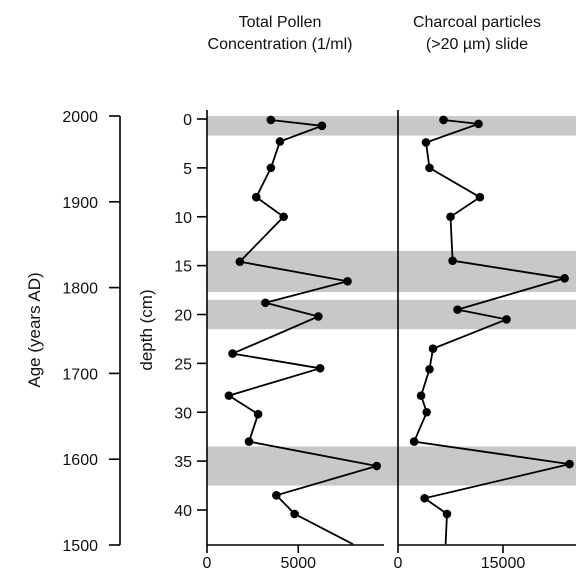  What do you see at coordinates (280, 34) in the screenshot?
I see `pollen-title: Total Pollen Concentration (1/ml)` at bounding box center [280, 34].